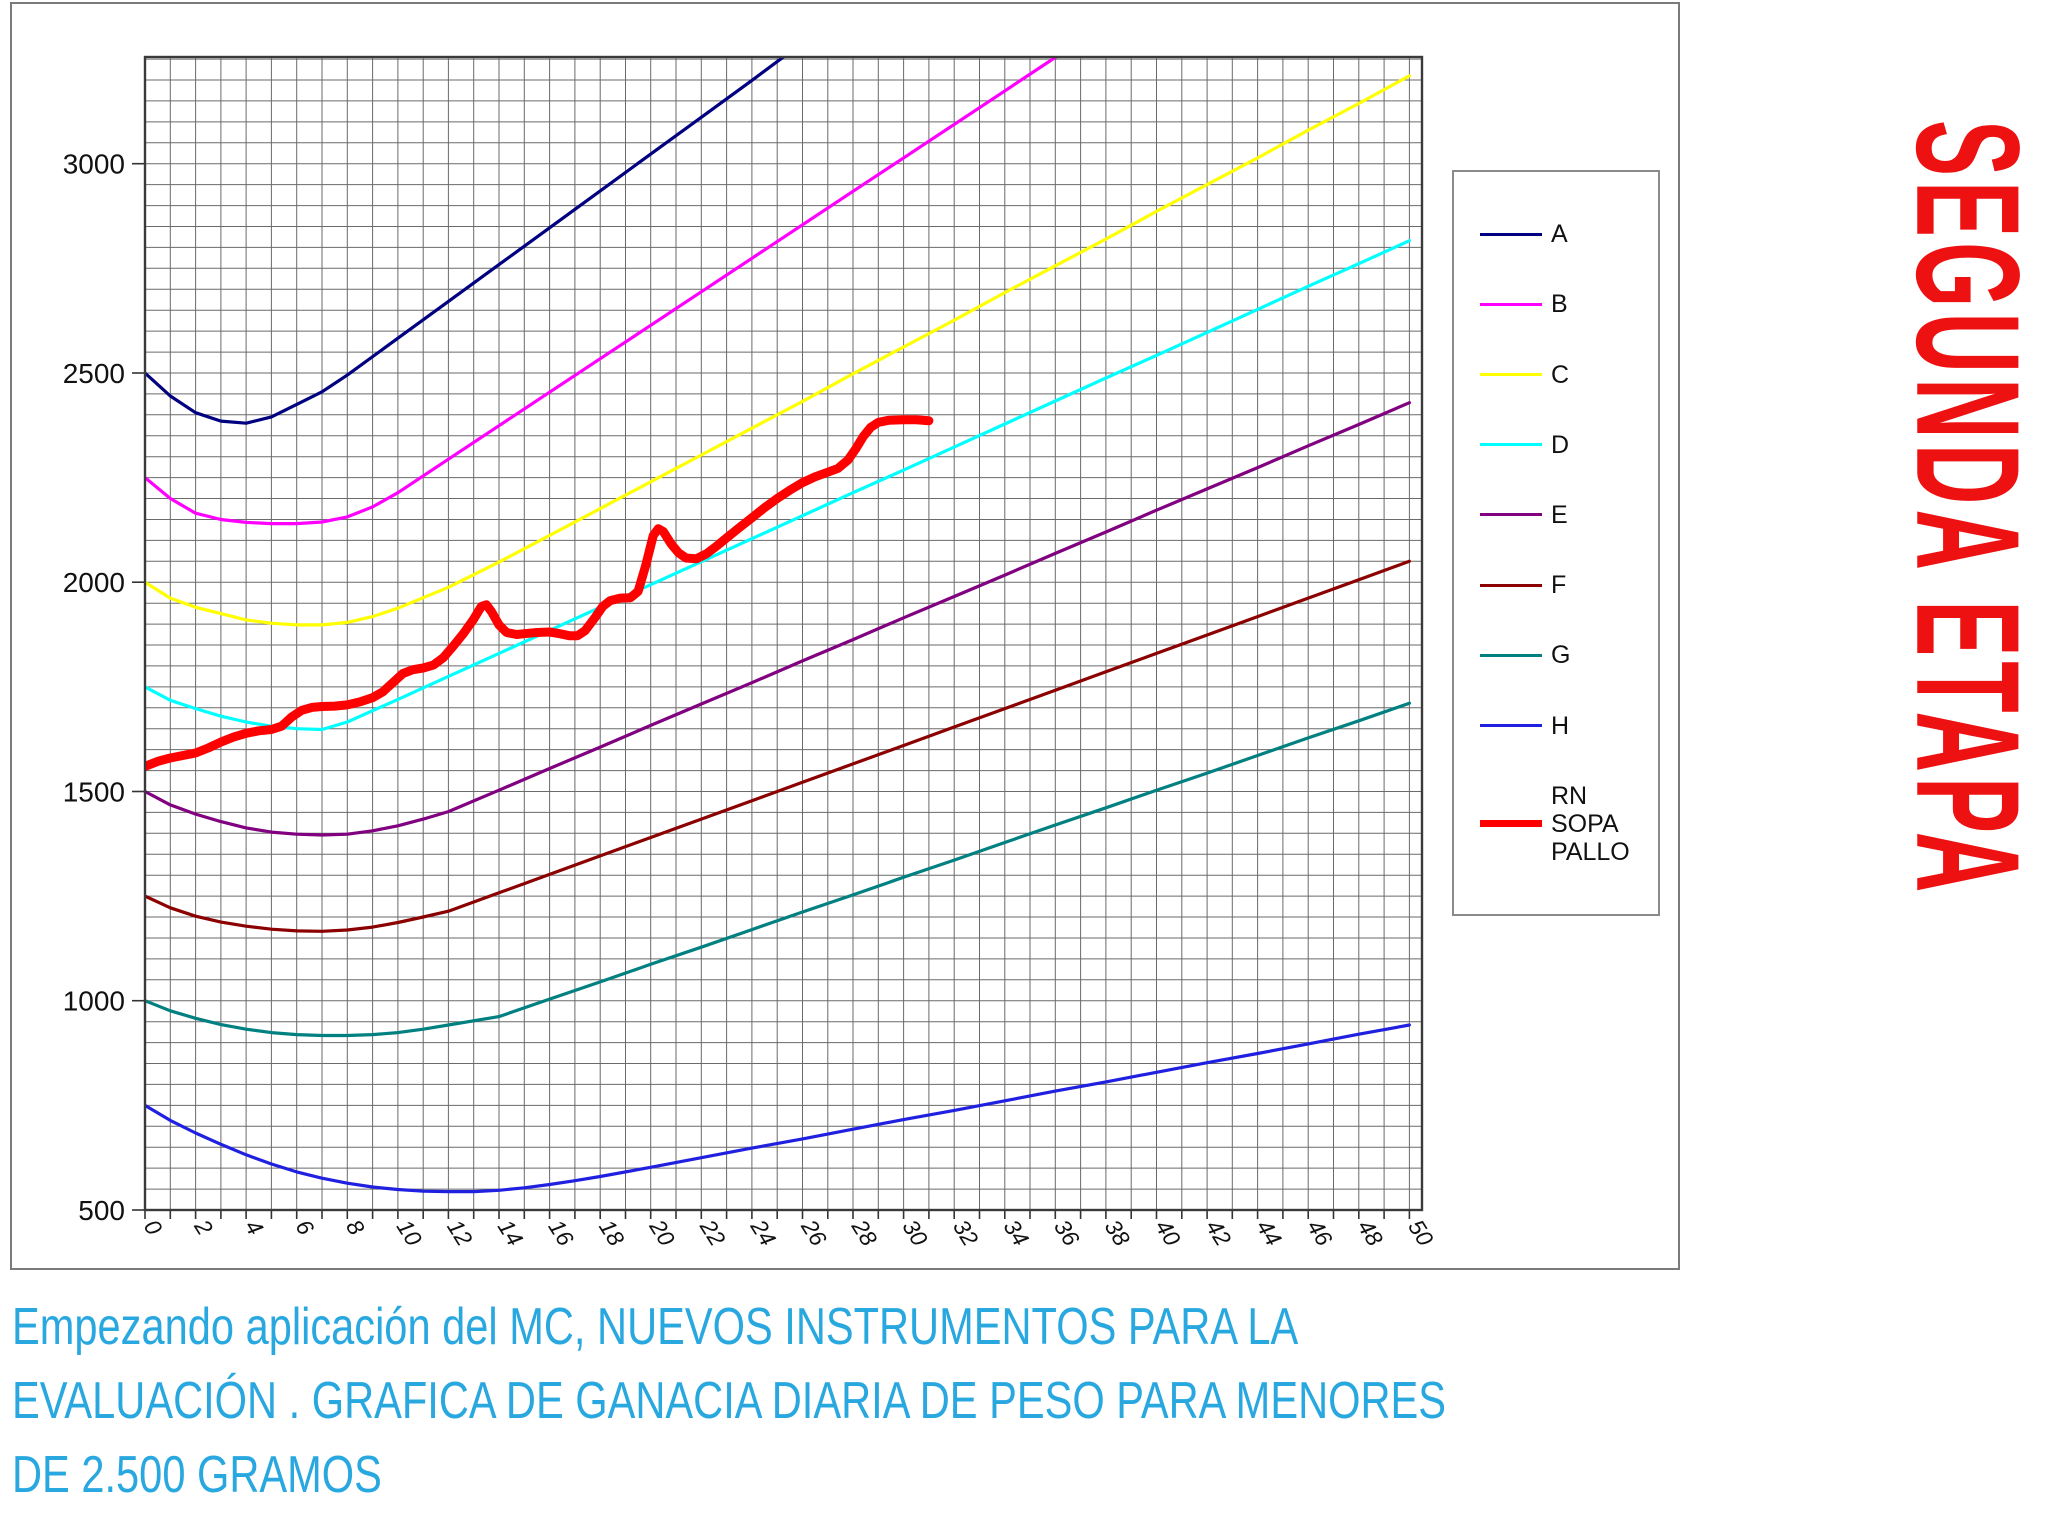 This screenshot has height=1536, width=2048. What do you see at coordinates (763, 1232) in the screenshot?
I see `x-axis-label: 24` at bounding box center [763, 1232].